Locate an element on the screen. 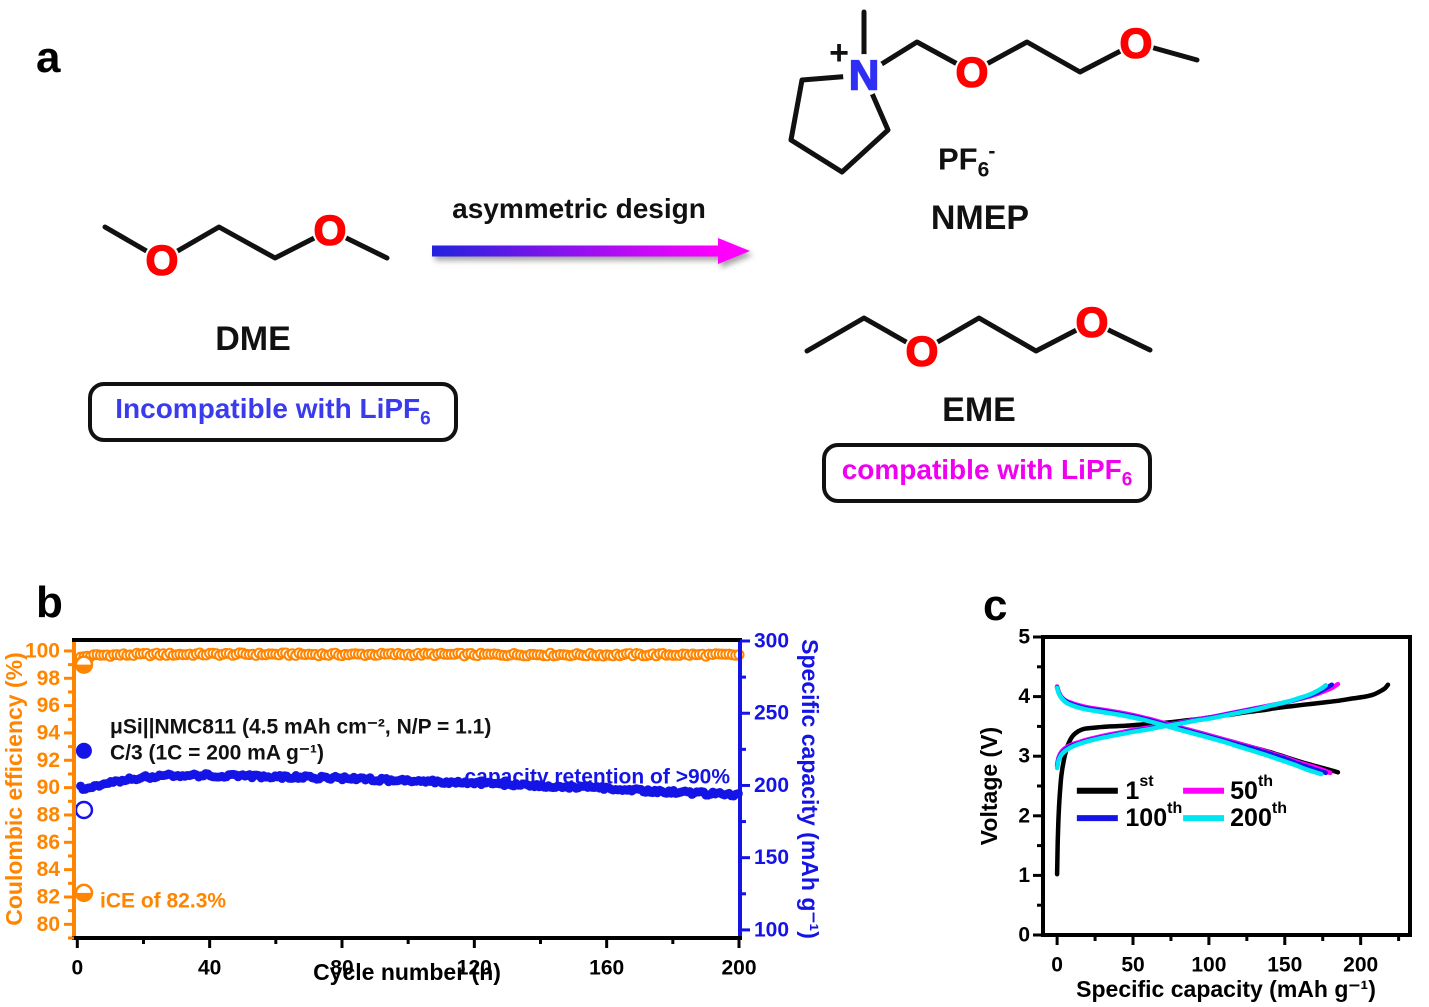 The height and width of the screenshot is (1007, 1429). axes-frame is located at coordinates (1226, 786).